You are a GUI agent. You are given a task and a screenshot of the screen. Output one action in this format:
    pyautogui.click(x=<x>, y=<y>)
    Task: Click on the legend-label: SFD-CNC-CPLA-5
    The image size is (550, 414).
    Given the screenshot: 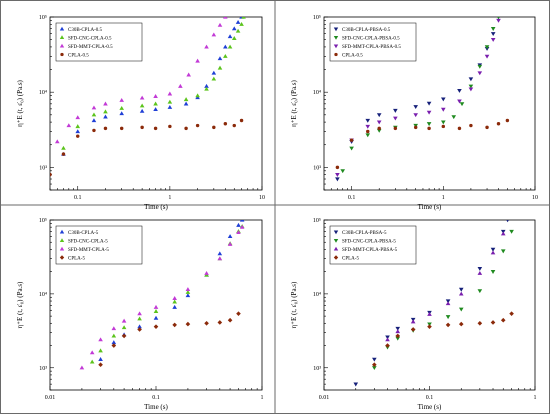 What is the action you would take?
    pyautogui.click(x=88, y=242)
    